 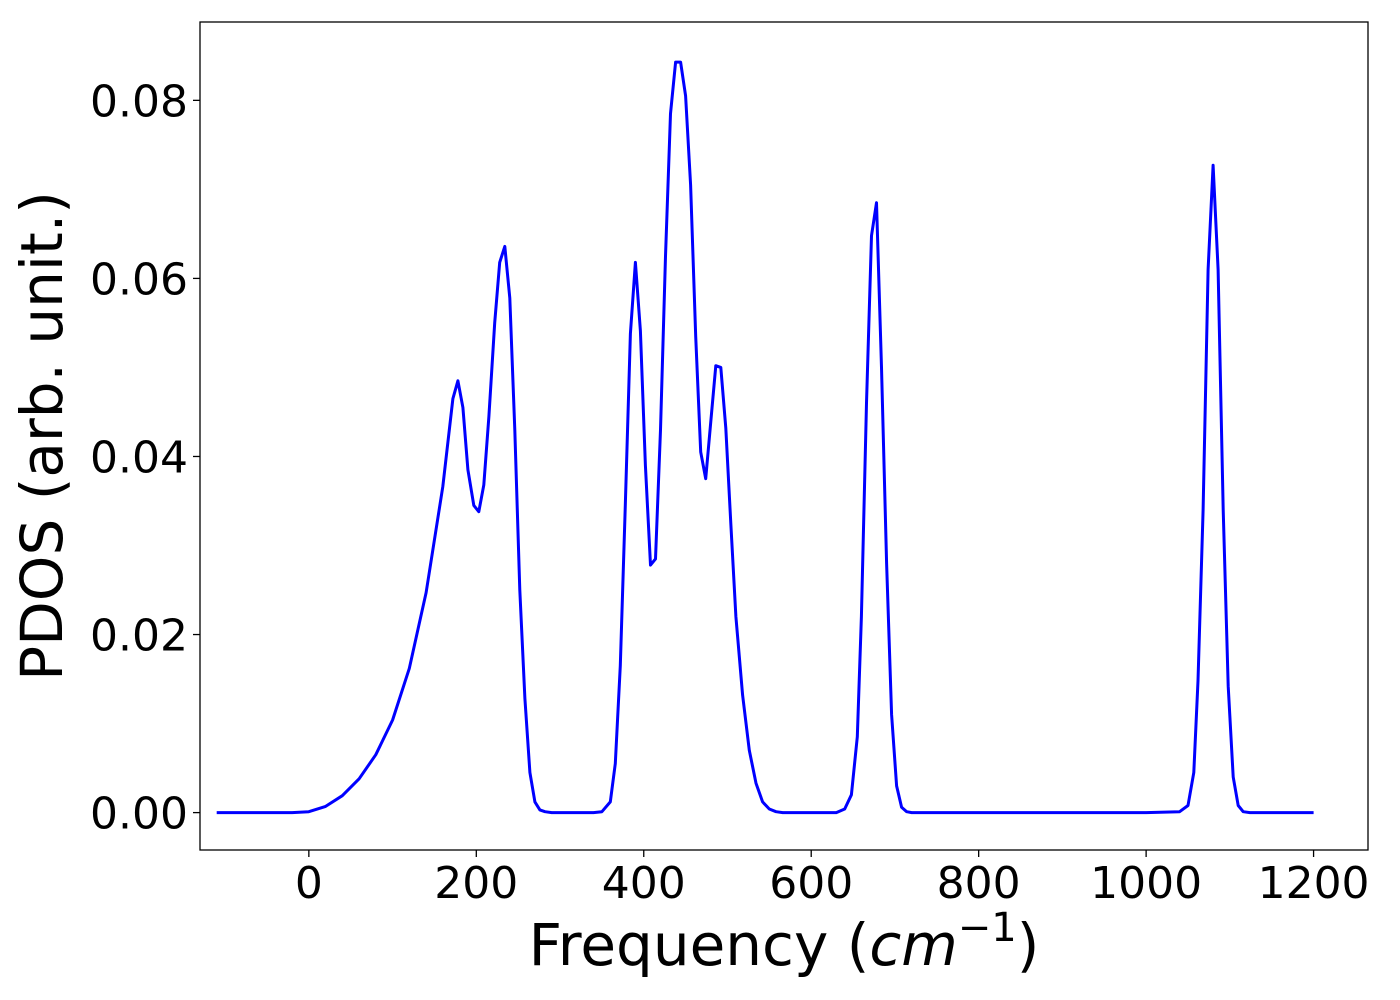 I want to click on y-tick-label: 0.08, so click(x=139, y=101).